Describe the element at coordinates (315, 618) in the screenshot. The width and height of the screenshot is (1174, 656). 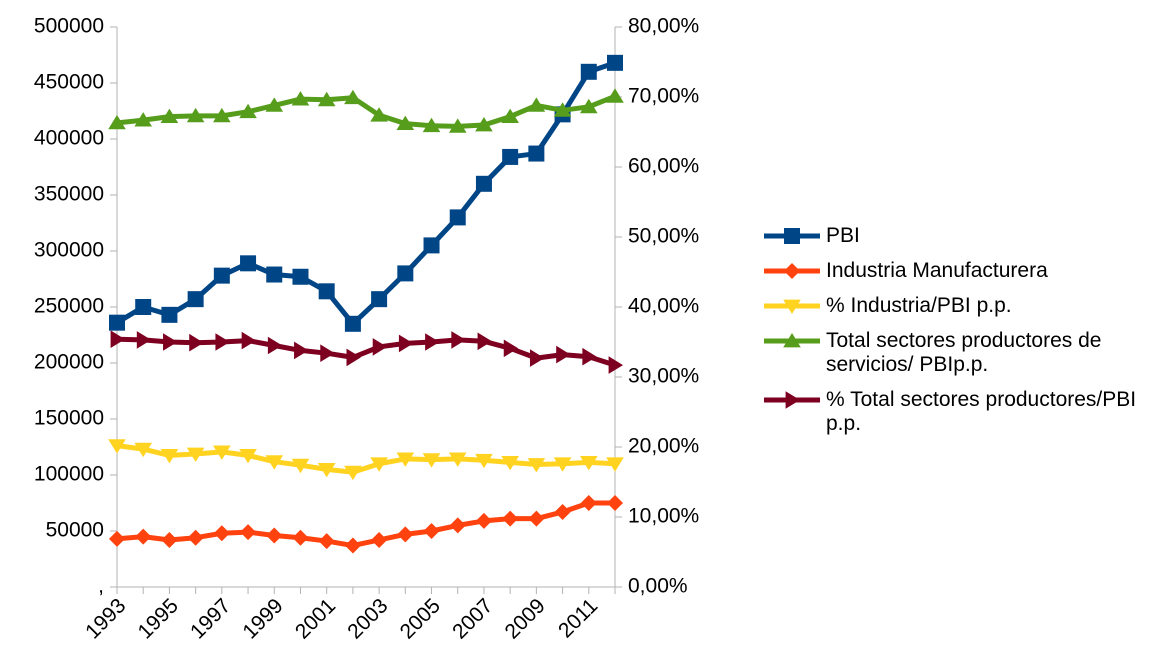
I see `x-tick-label: 2001` at that location.